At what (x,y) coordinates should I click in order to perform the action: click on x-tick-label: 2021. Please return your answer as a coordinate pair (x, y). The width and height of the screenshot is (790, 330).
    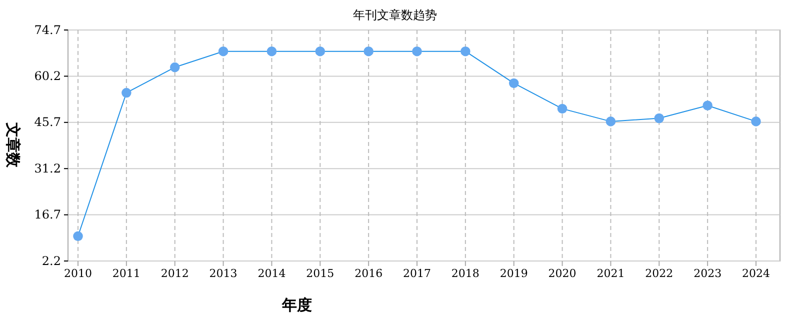
    Looking at the image, I should click on (610, 273).